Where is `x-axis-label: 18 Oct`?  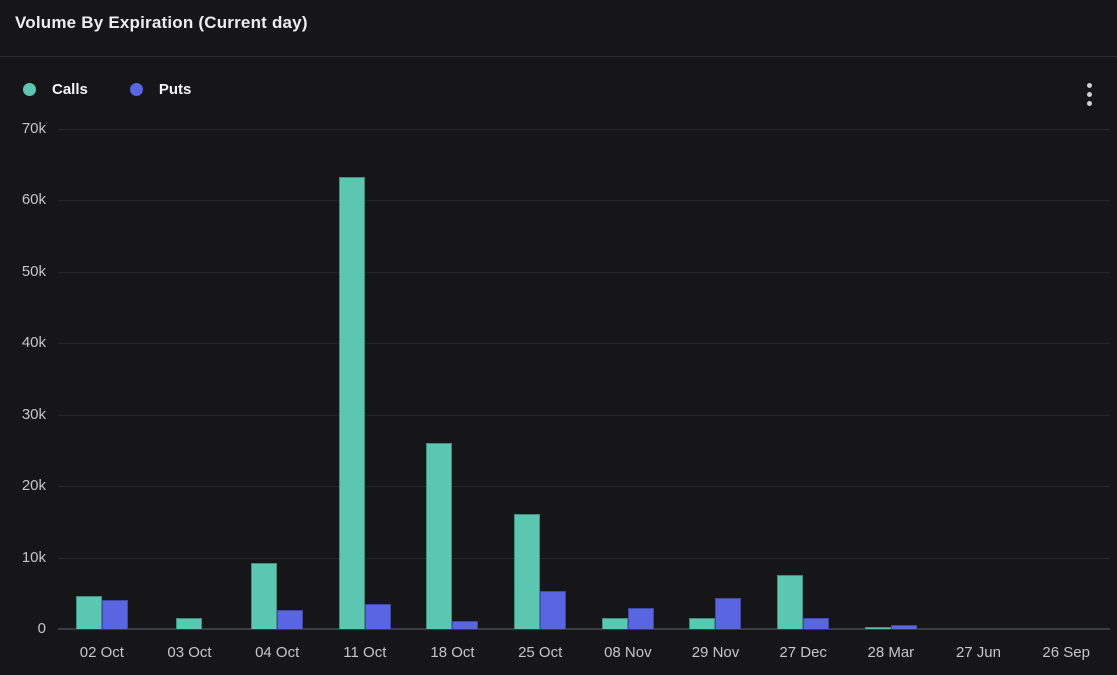 x-axis-label: 18 Oct is located at coordinates (452, 652).